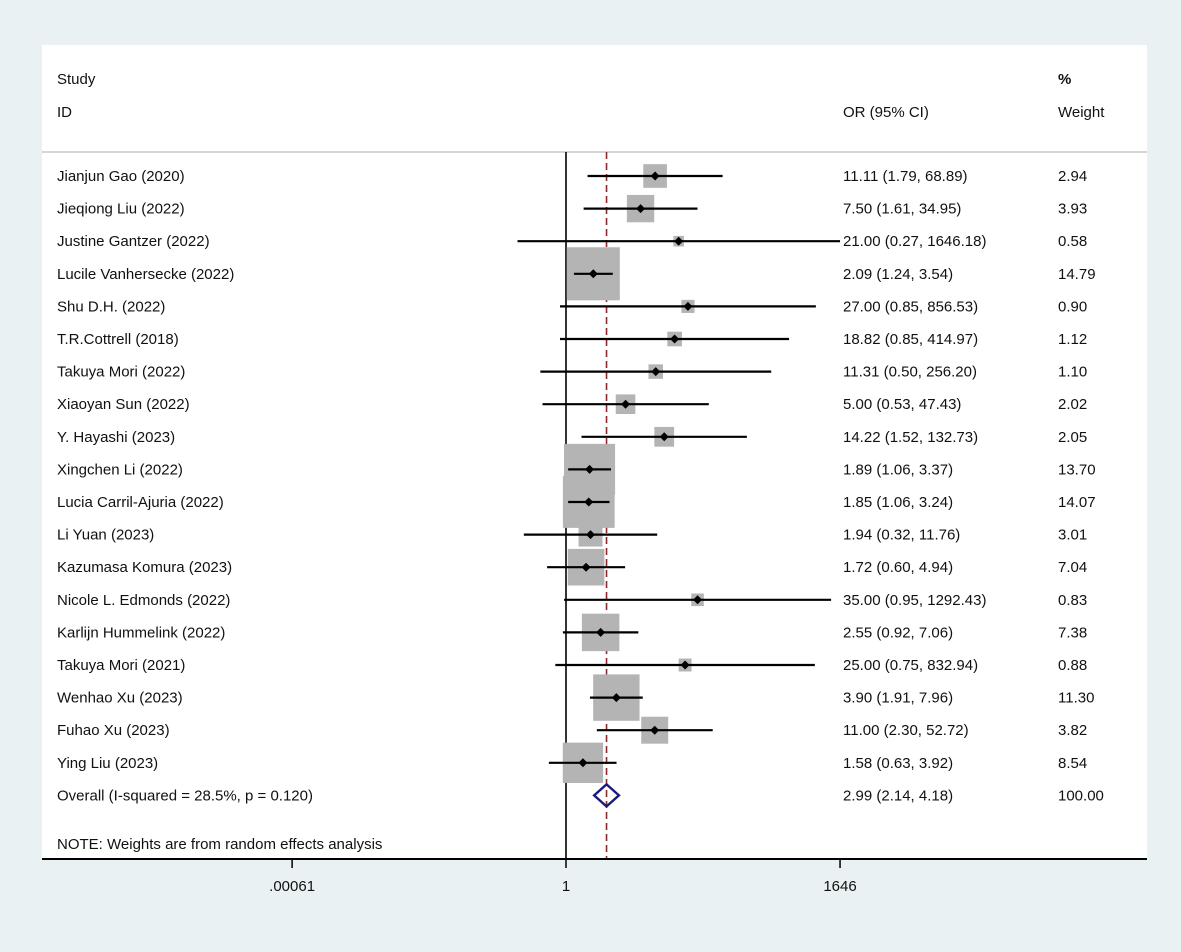 The image size is (1181, 952). Describe the element at coordinates (902, 404) in the screenshot. I see `study-or-ci: 5.00 (0.53, 47.43)` at that location.